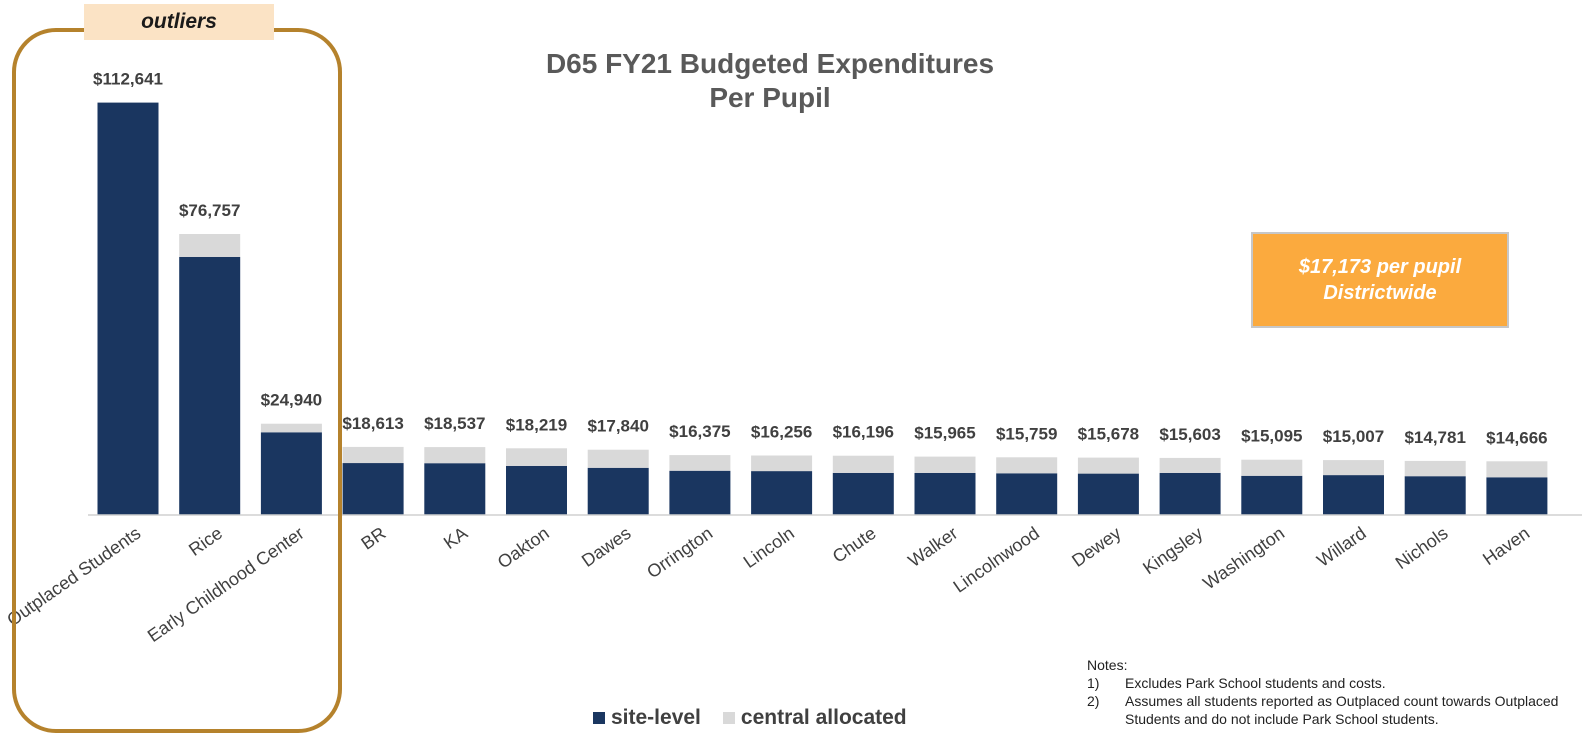 The width and height of the screenshot is (1582, 741). Describe the element at coordinates (454, 423) in the screenshot. I see `value-label-ka: $18,537` at that location.